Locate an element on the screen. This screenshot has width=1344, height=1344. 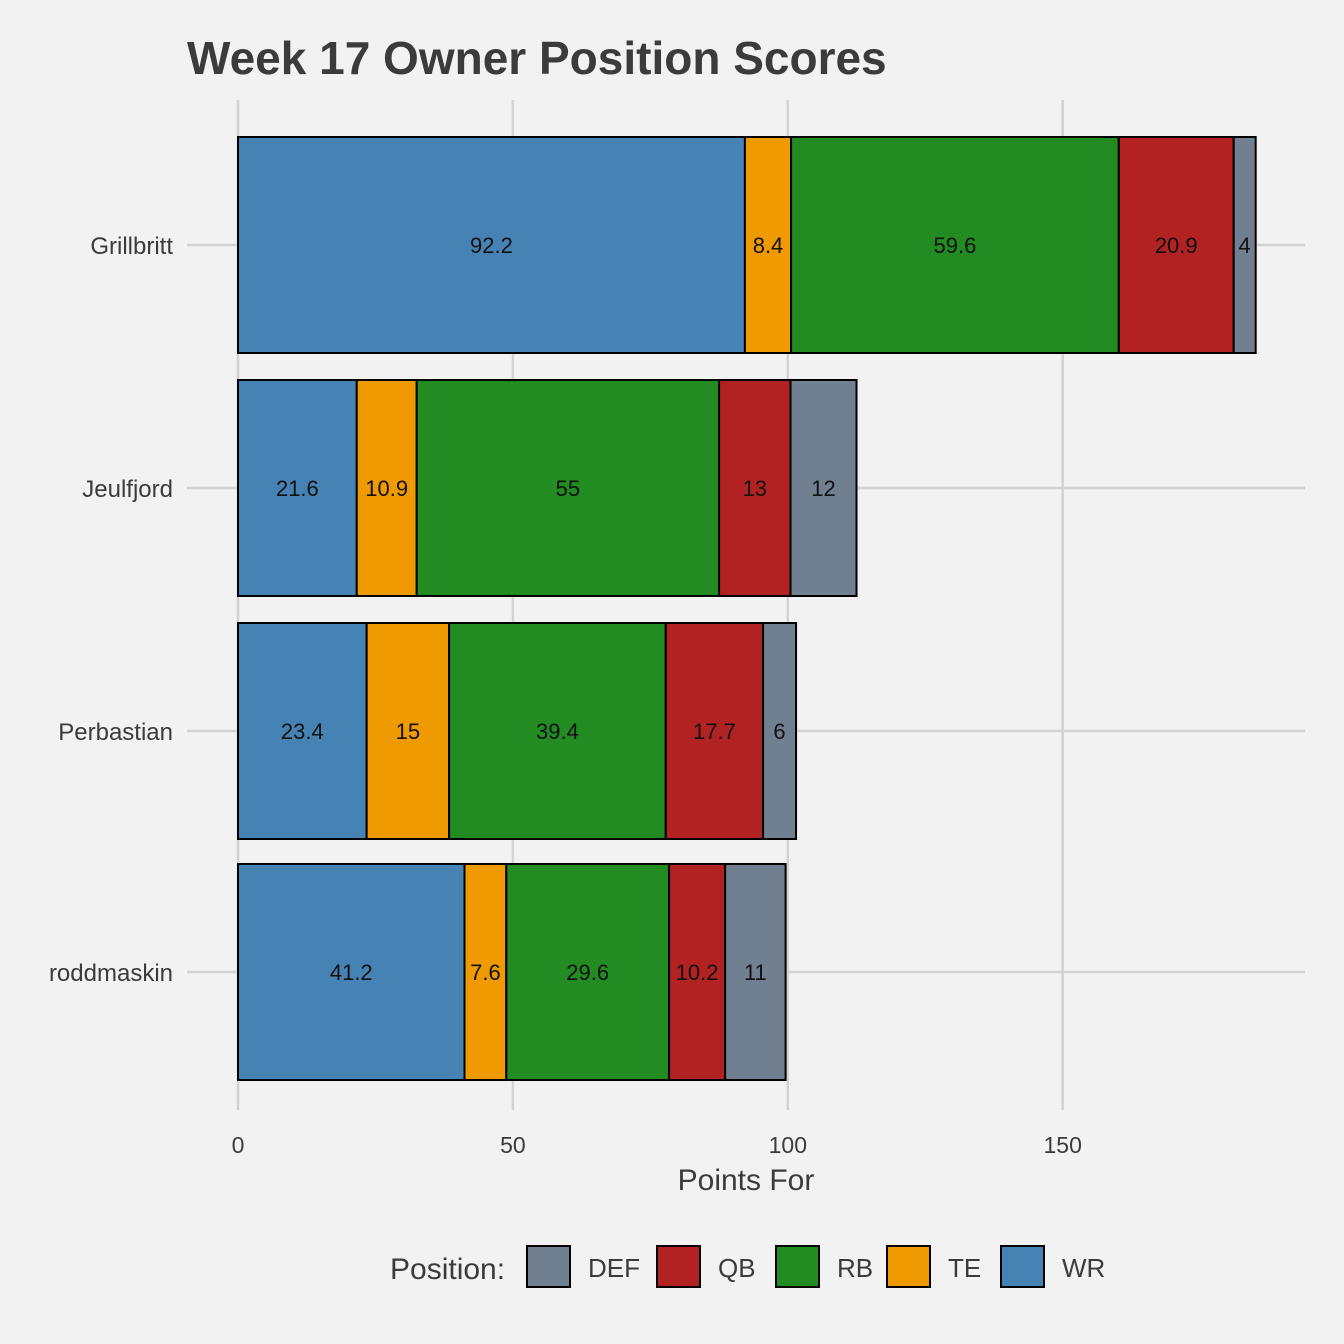
data-label-te-roddmaskin: 7.6 is located at coordinates (485, 972).